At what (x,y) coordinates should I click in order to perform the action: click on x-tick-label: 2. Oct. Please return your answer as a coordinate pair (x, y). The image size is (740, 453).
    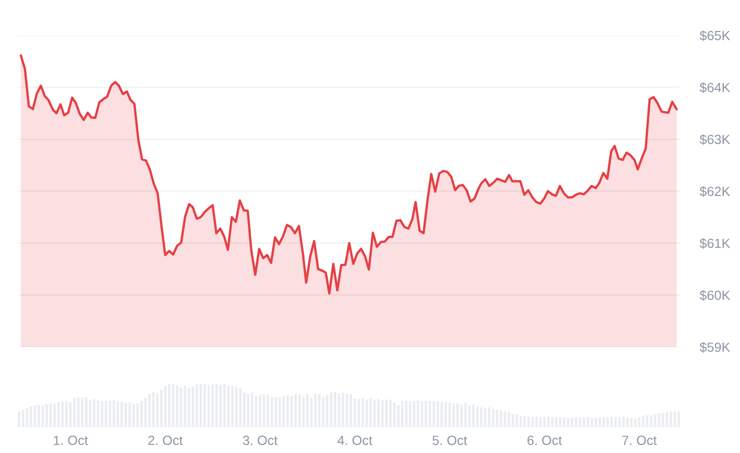
    Looking at the image, I should click on (165, 441).